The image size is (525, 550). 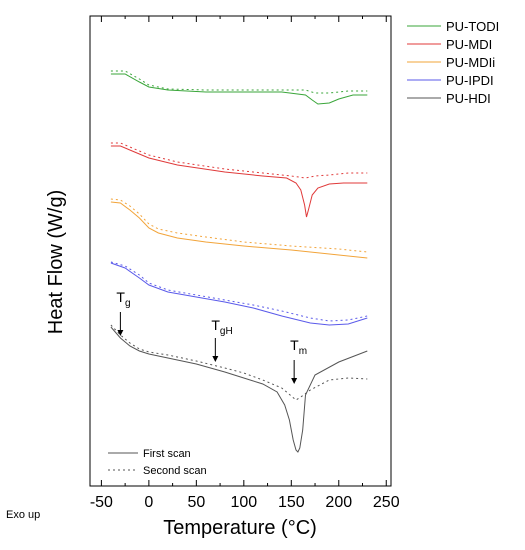 I want to click on pu-mdi-first-scan-line, so click(x=239, y=181).